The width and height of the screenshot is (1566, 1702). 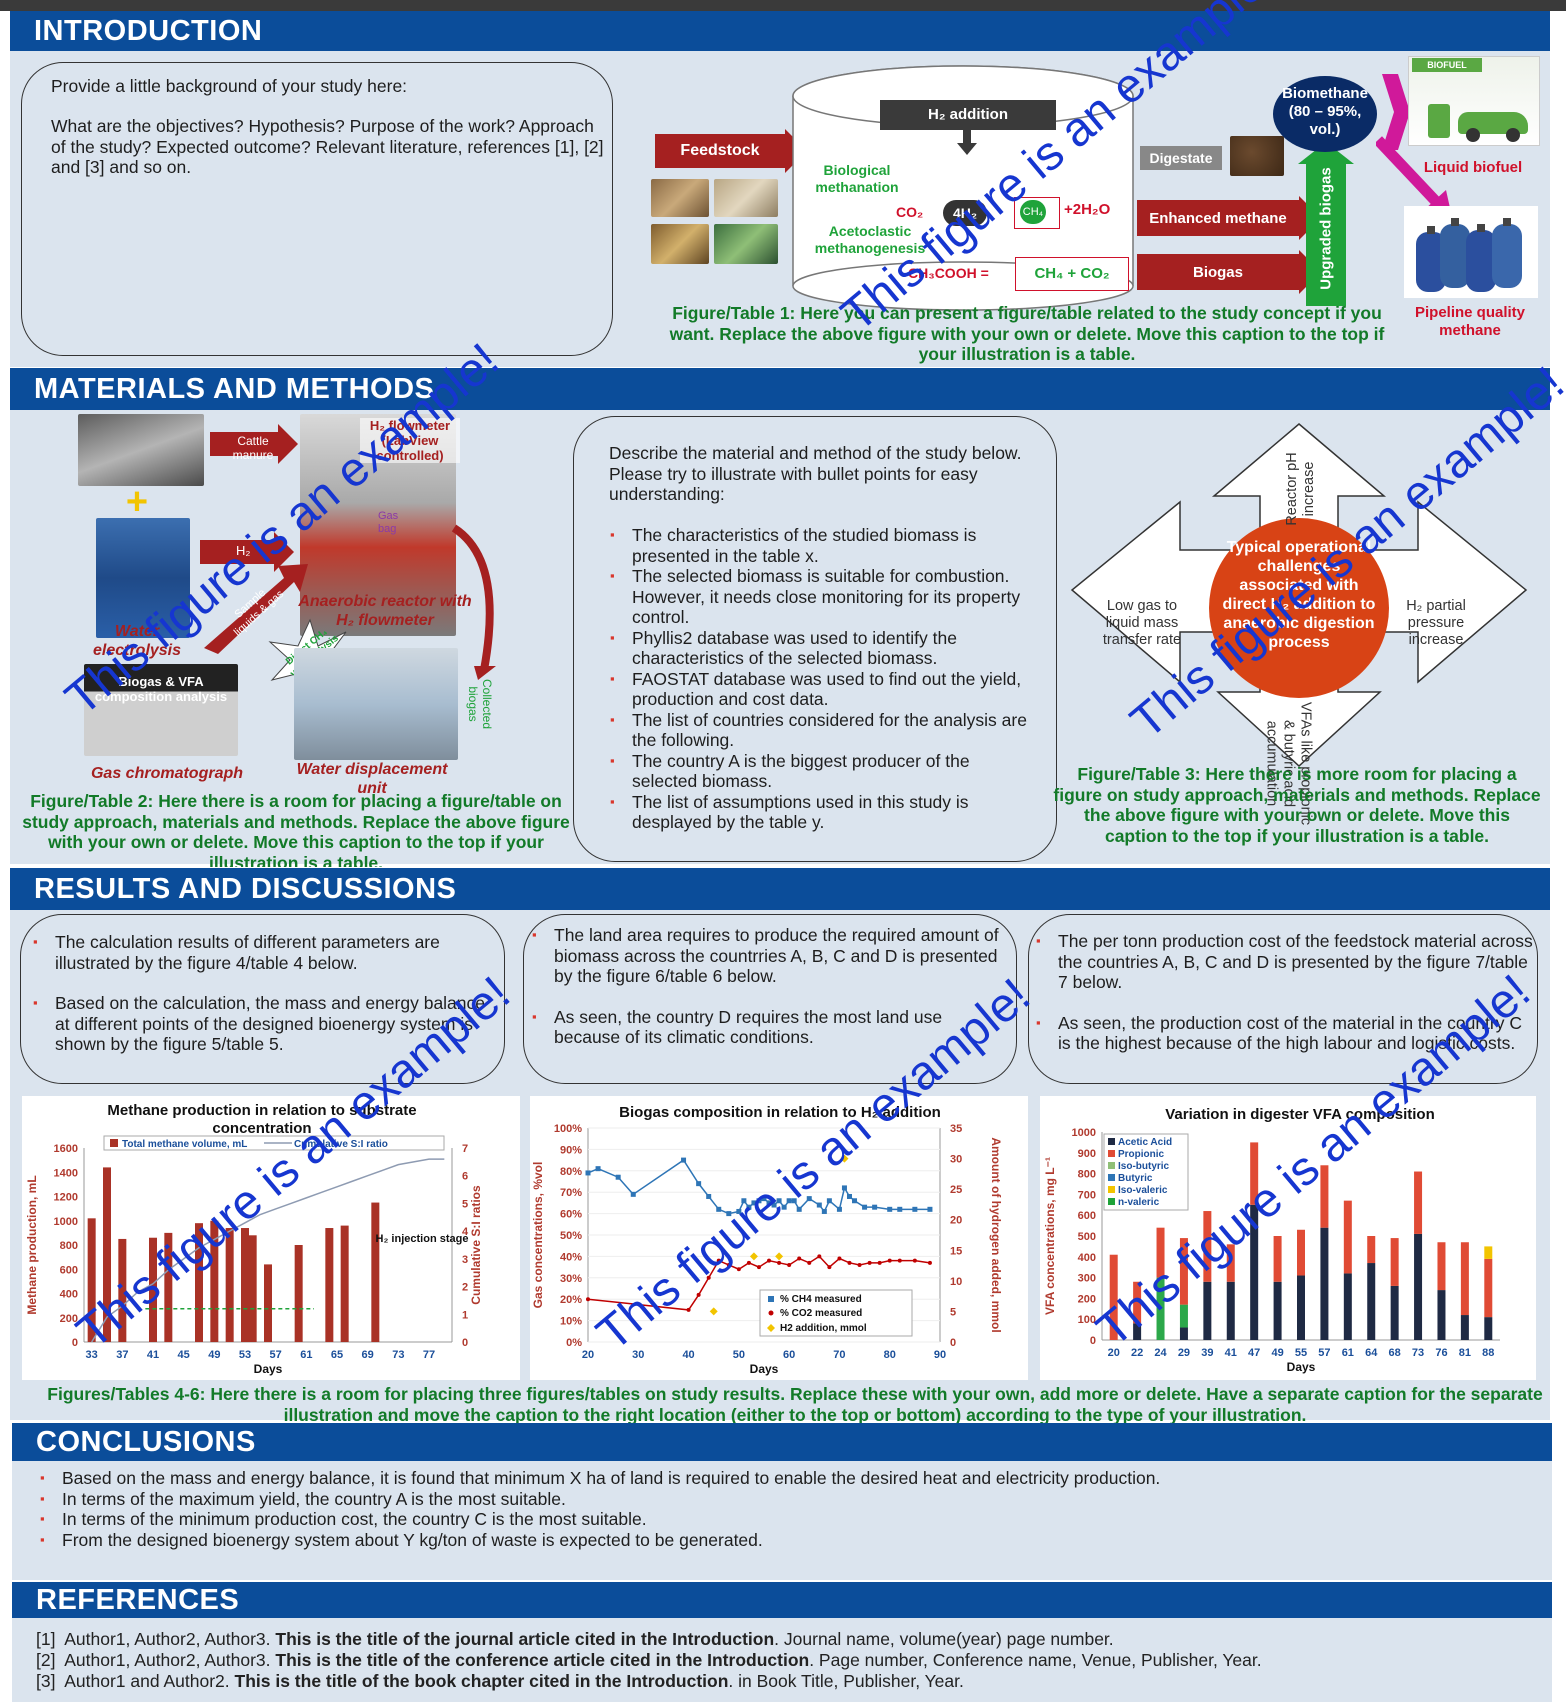 What do you see at coordinates (571, 1215) in the screenshot?
I see `chart2-y-tick: 60%` at bounding box center [571, 1215].